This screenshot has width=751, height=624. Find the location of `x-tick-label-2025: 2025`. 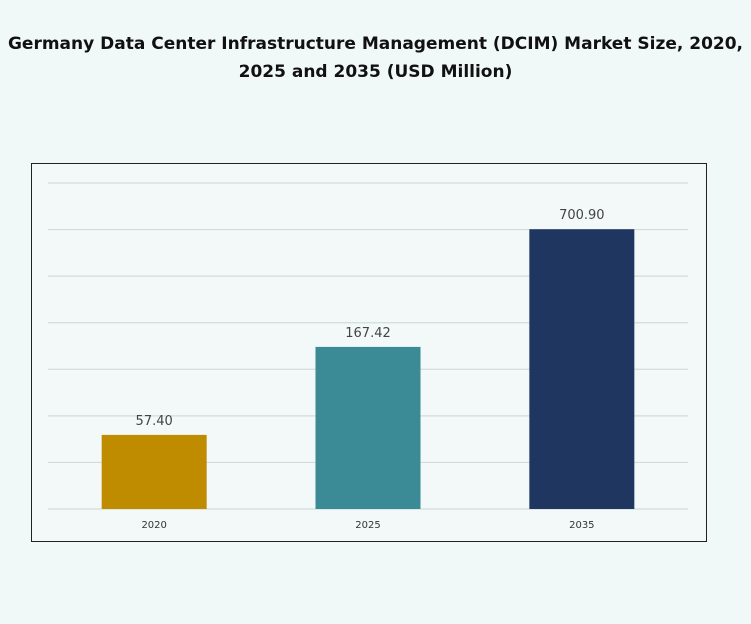

x-tick-label-2025: 2025 is located at coordinates (367, 525).